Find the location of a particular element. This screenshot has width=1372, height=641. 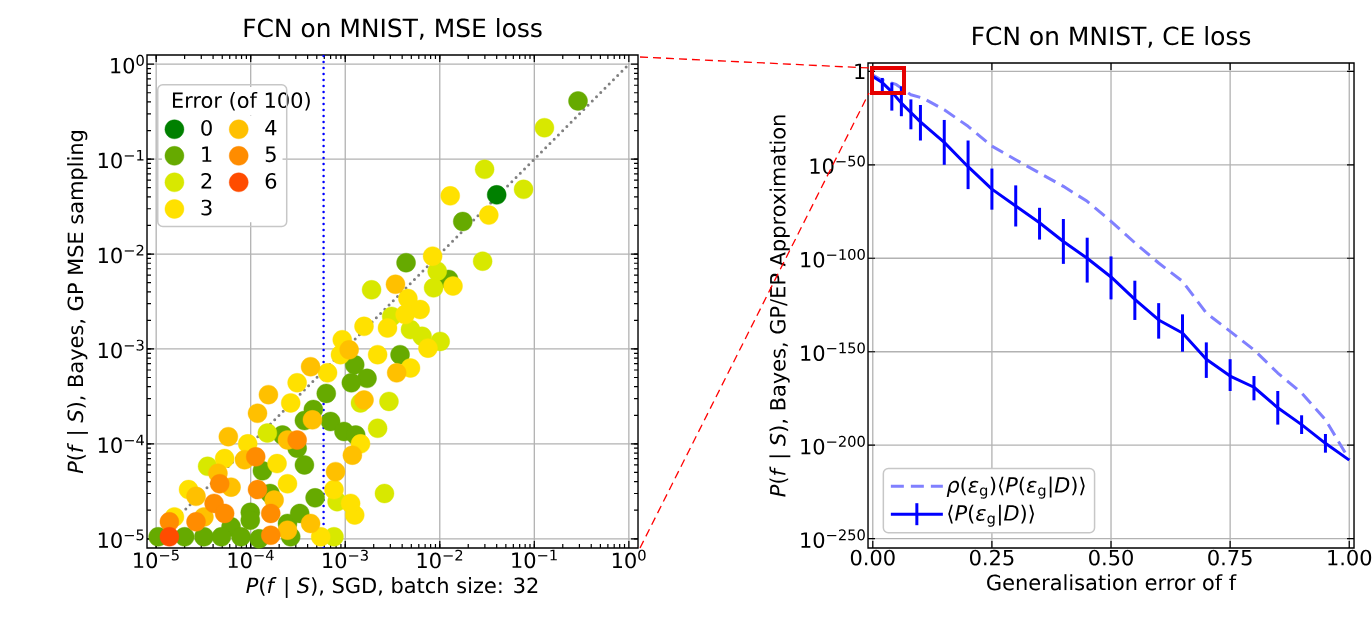

y-tick-label: 10$^{−50}$ is located at coordinates (837, 165).